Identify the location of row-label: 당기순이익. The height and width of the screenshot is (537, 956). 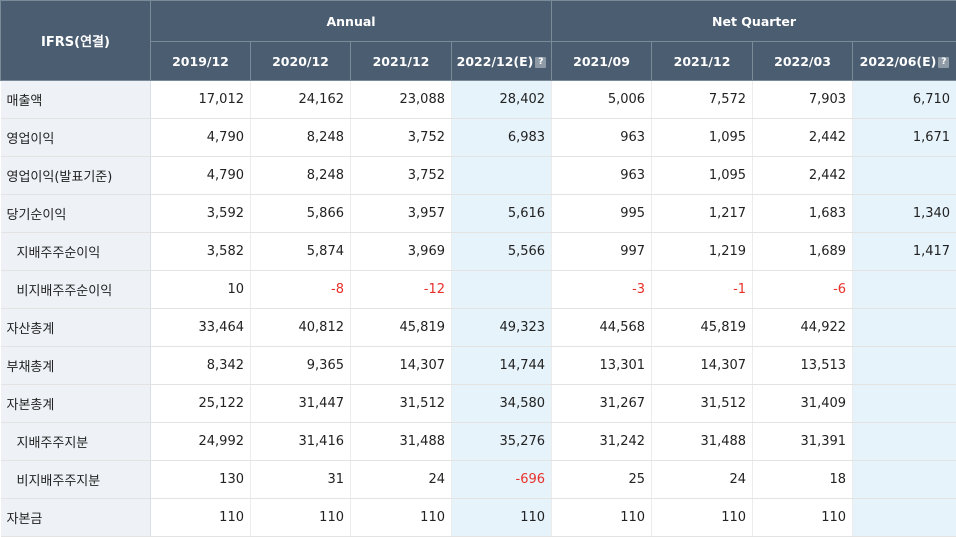
(76, 214).